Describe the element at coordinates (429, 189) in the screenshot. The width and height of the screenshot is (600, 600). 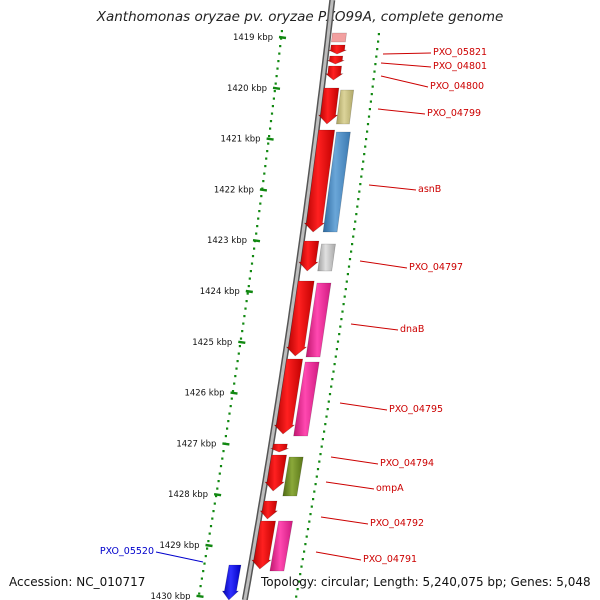
I see `gene-label-asnb: asnB` at that location.